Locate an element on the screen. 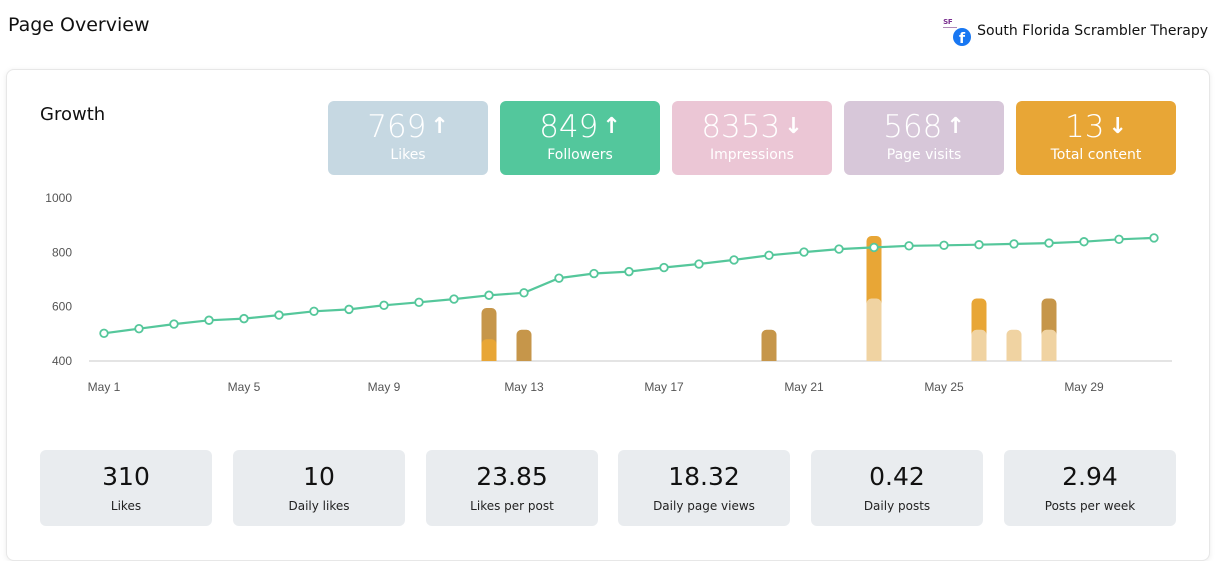 This screenshot has height=561, width=1220. page-title: Page Overview is located at coordinates (79, 25).